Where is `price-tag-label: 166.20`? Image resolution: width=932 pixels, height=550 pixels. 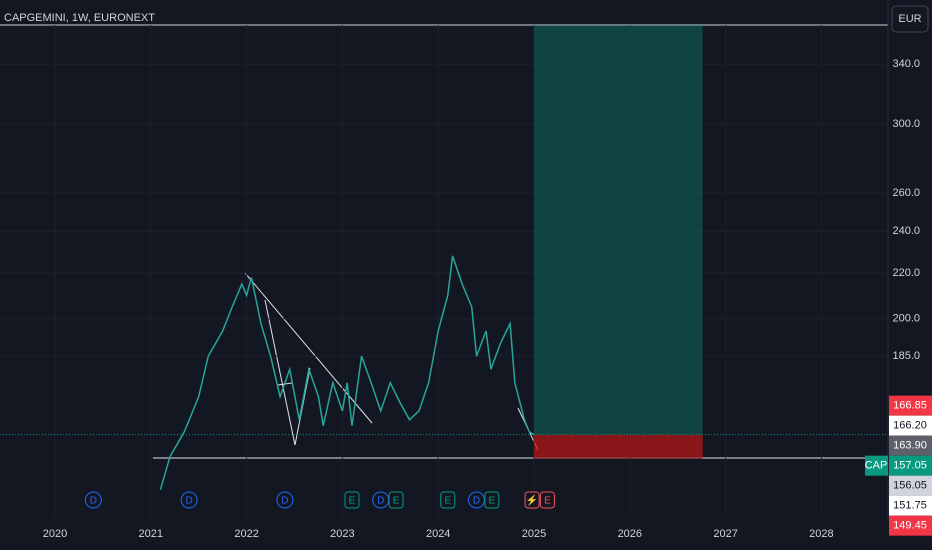 price-tag-label: 166.20 is located at coordinates (910, 426).